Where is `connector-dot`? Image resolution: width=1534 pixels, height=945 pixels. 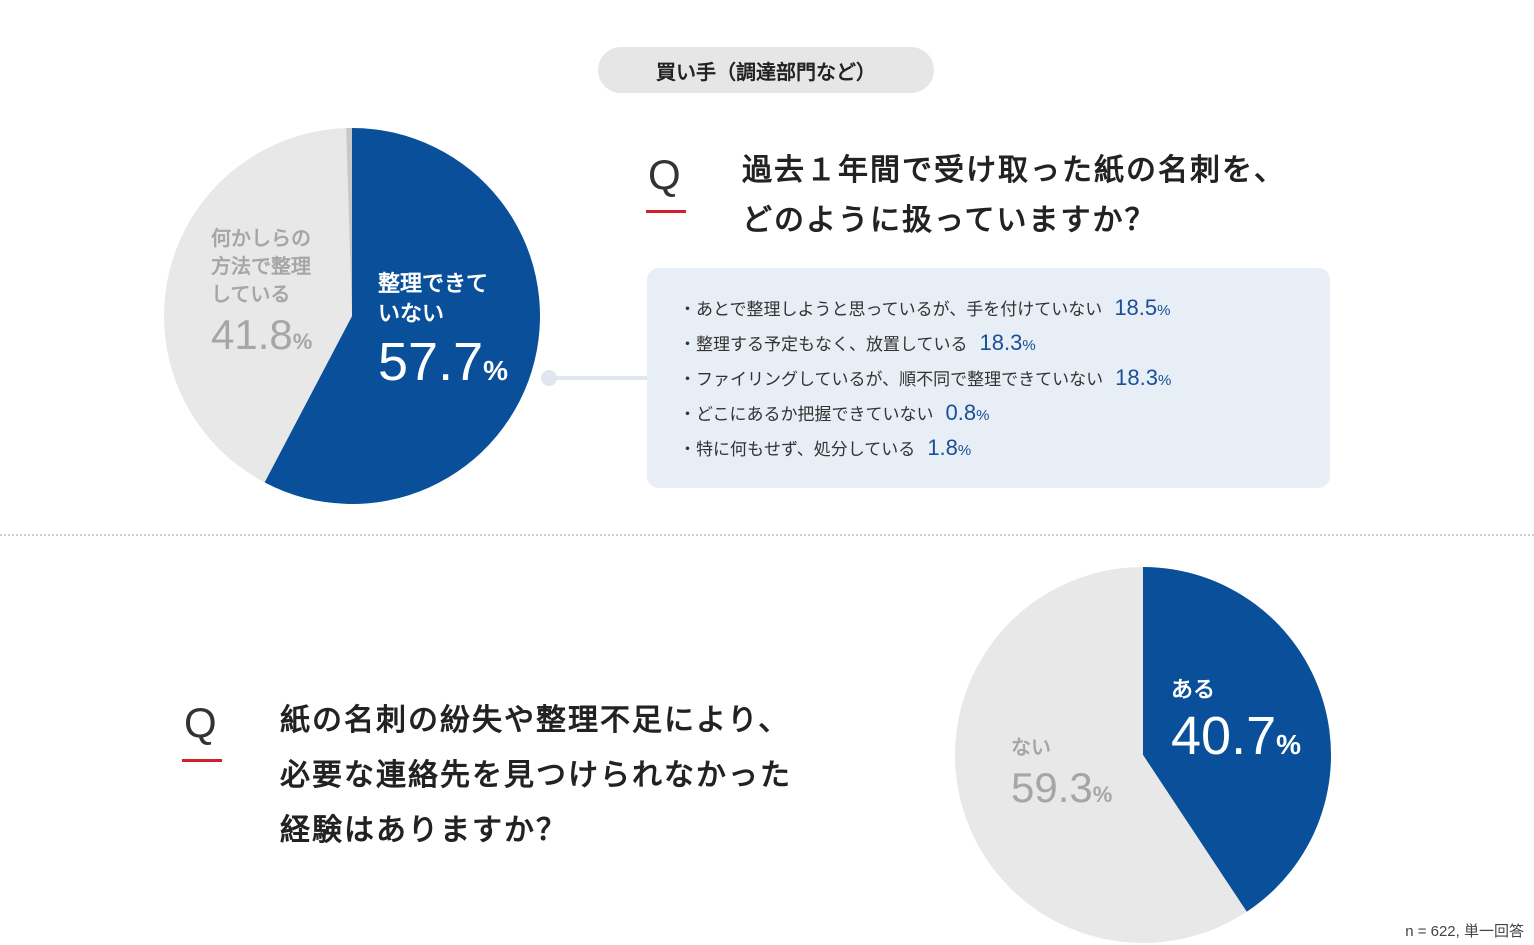 connector-dot is located at coordinates (549, 378).